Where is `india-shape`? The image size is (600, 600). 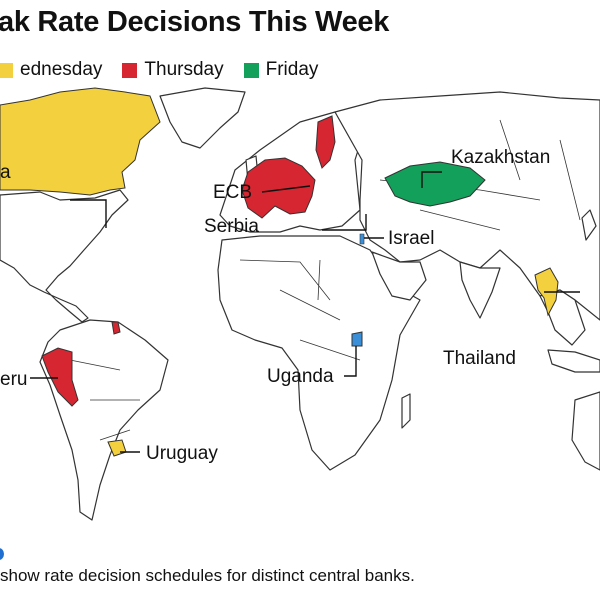
india-shape is located at coordinates (480, 290).